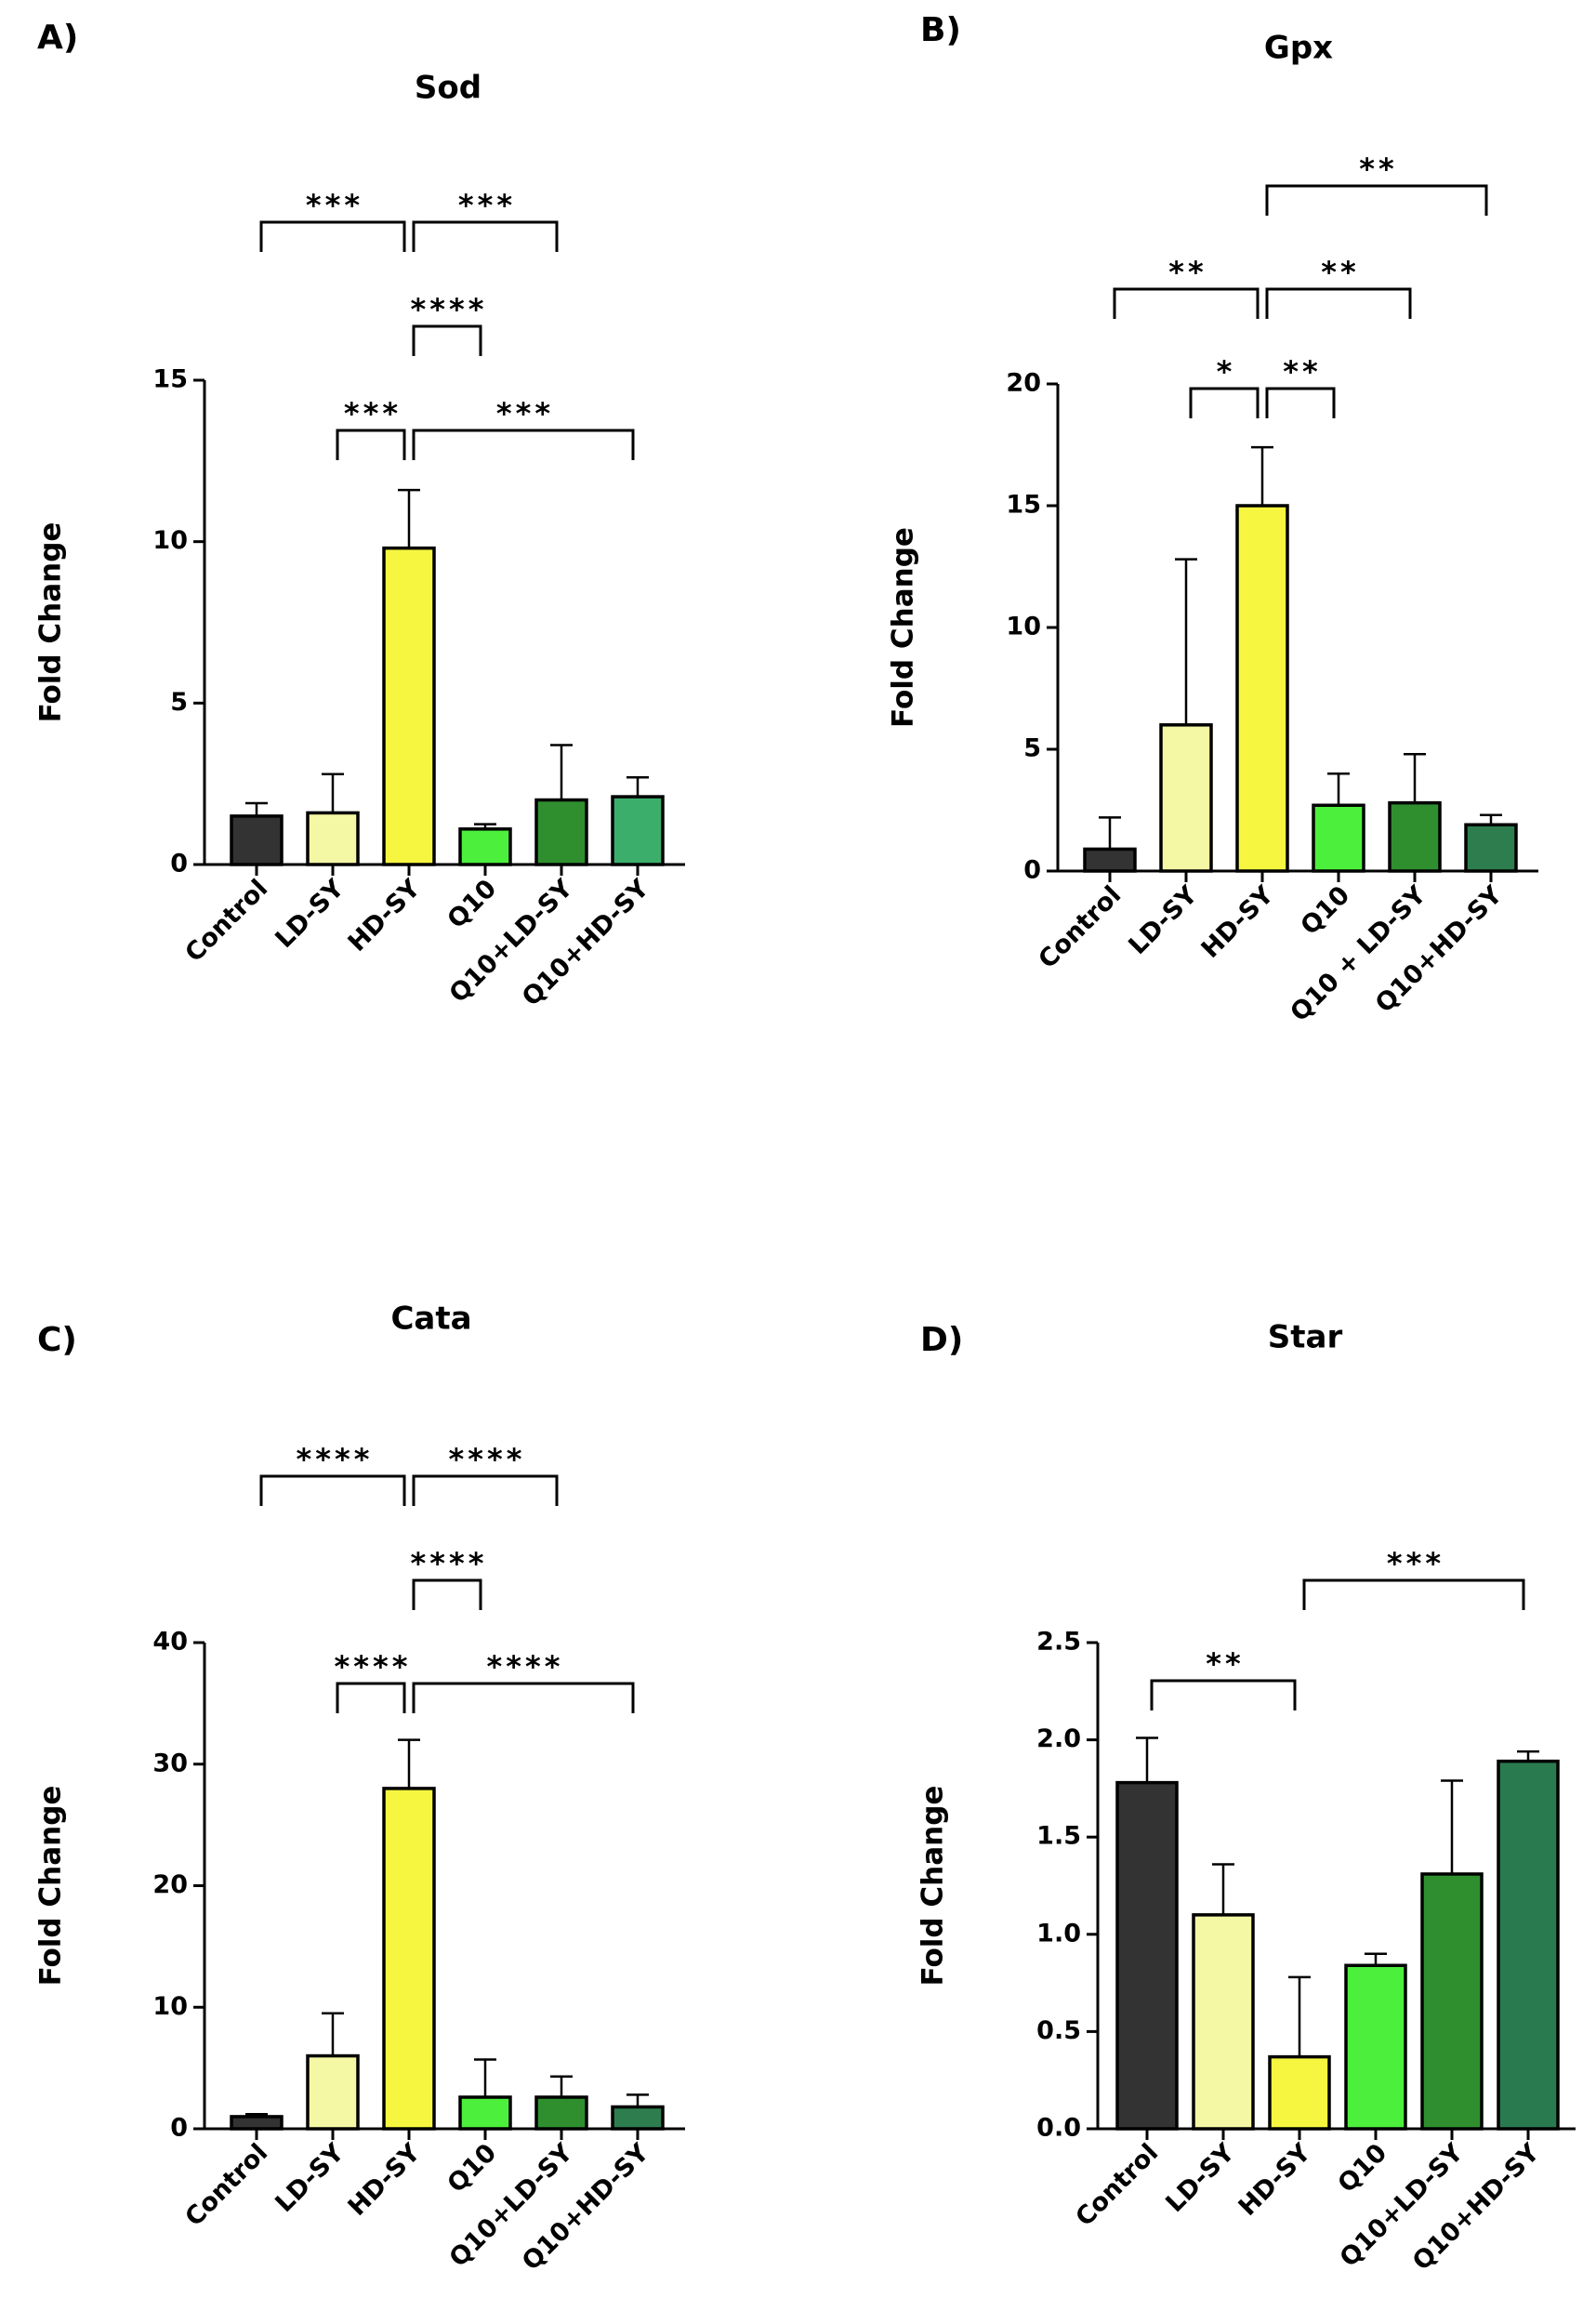 Image resolution: width=1596 pixels, height=2324 pixels. I want to click on y-tick-label: 1.5, so click(1058, 1836).